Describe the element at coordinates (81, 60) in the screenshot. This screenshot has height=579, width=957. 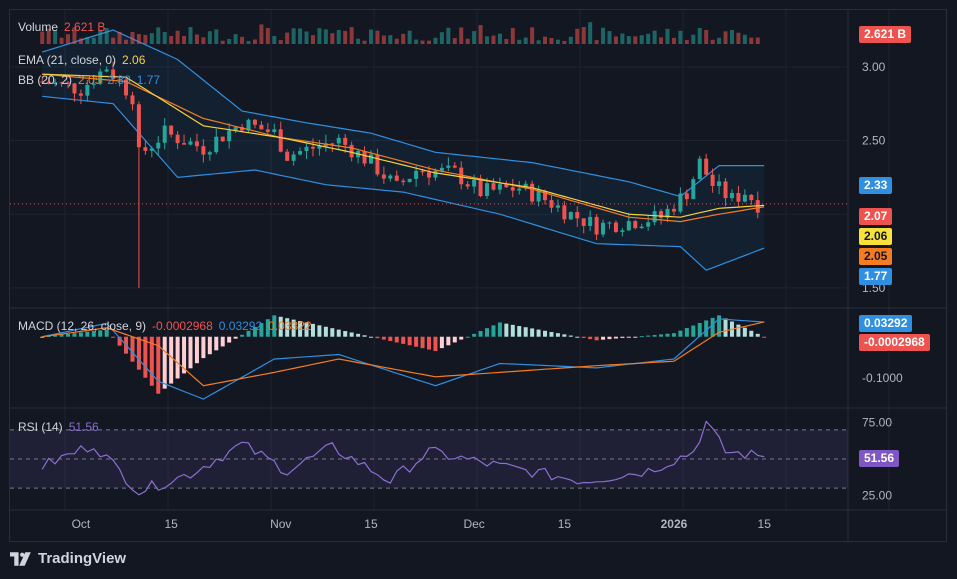
I see `ema-legend: EMA (21, close, 0) 2.06` at that location.